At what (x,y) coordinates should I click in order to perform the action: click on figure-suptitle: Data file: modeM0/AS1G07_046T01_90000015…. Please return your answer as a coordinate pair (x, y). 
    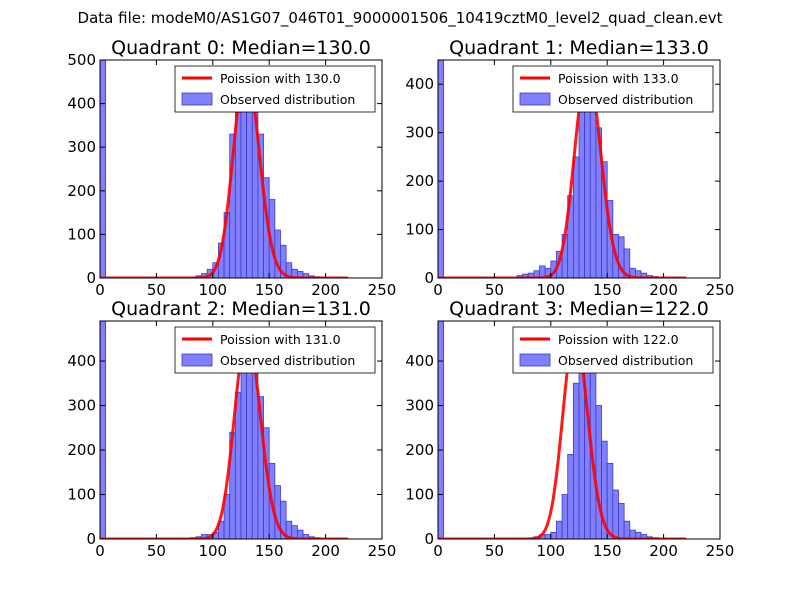
    Looking at the image, I should click on (400, 18).